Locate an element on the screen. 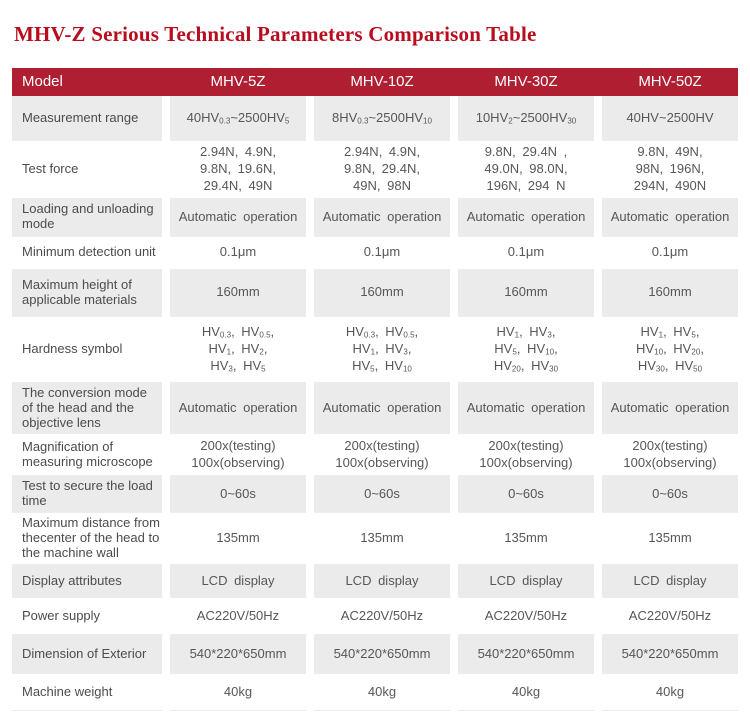  table-cell: HV1, HV3, HV5, HV10, HV20, HV30 is located at coordinates (526, 349).